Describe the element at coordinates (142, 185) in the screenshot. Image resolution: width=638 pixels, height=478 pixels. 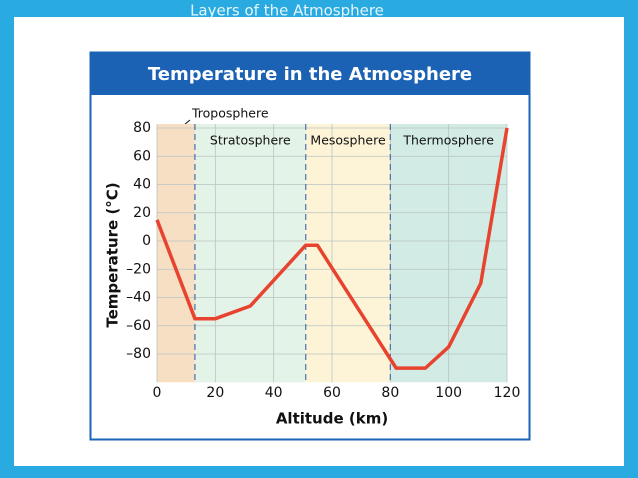
I see `y-tick-label: 40` at that location.